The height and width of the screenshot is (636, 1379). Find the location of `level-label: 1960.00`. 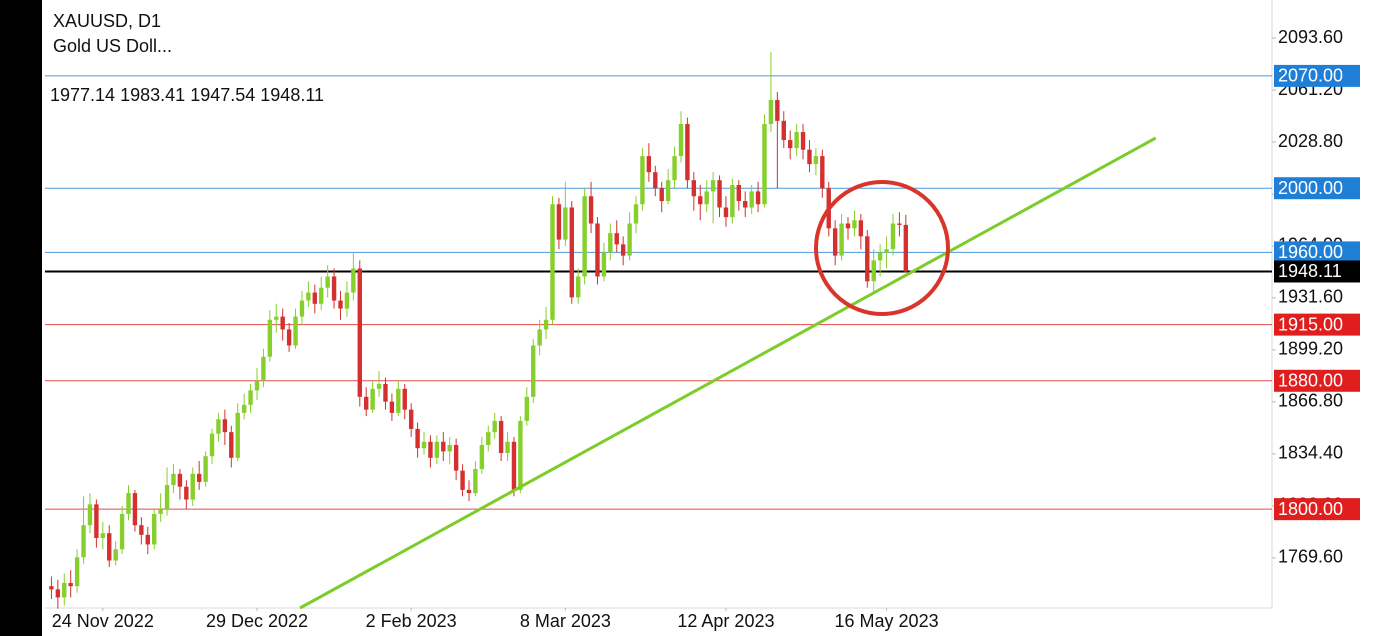

level-label: 1960.00 is located at coordinates (1310, 252).